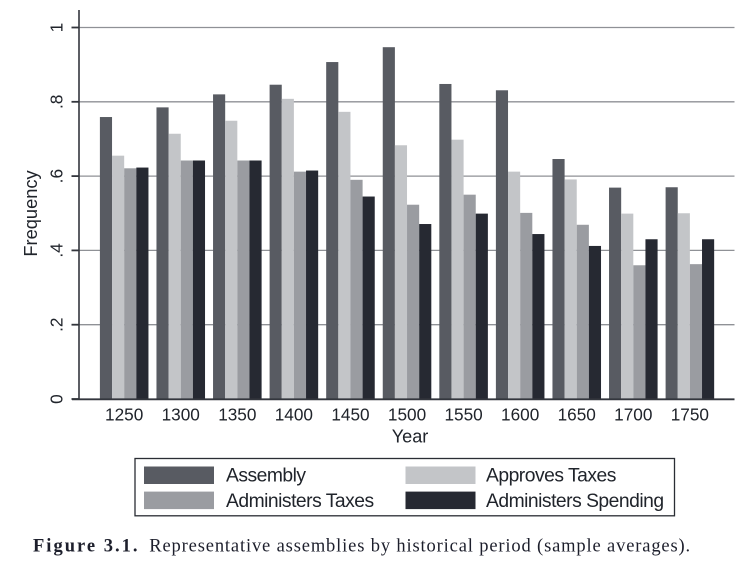 The width and height of the screenshot is (754, 577). I want to click on svg-text: 1350, so click(237, 414).